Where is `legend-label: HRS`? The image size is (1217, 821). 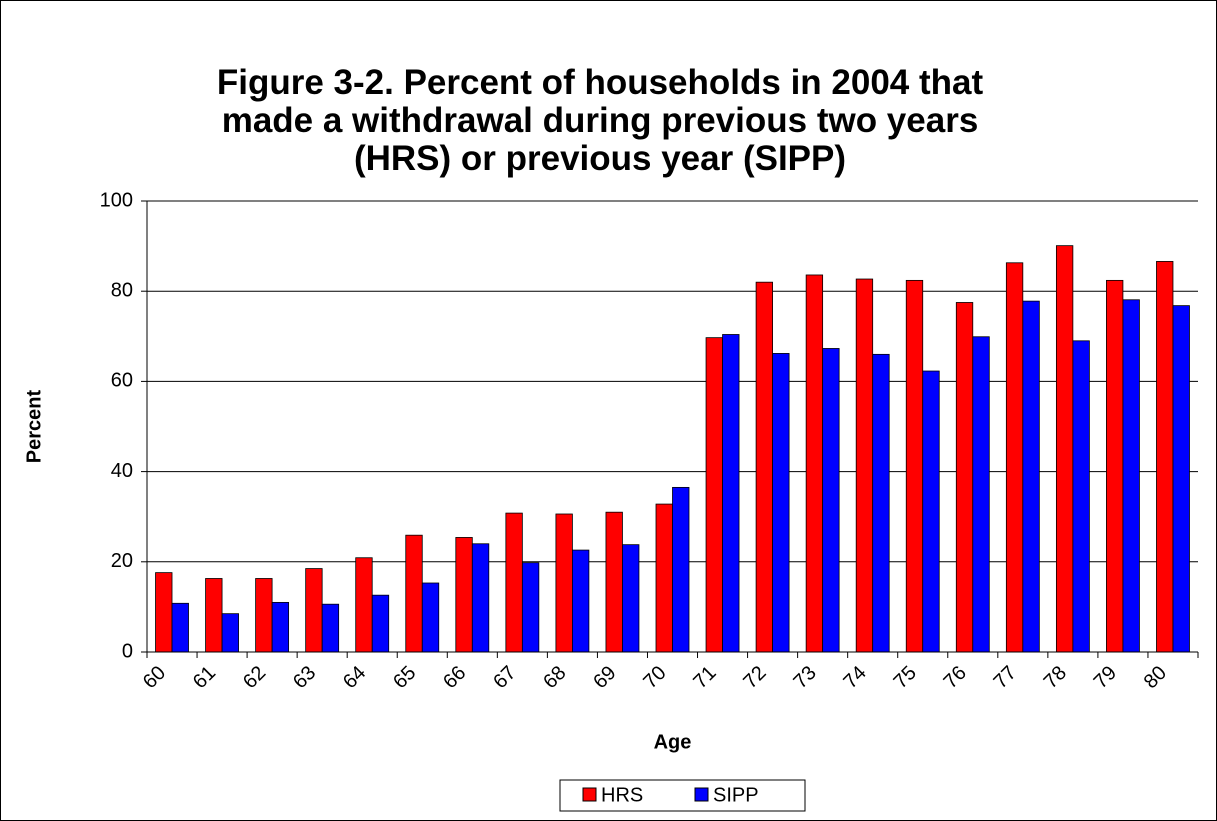 legend-label: HRS is located at coordinates (622, 795).